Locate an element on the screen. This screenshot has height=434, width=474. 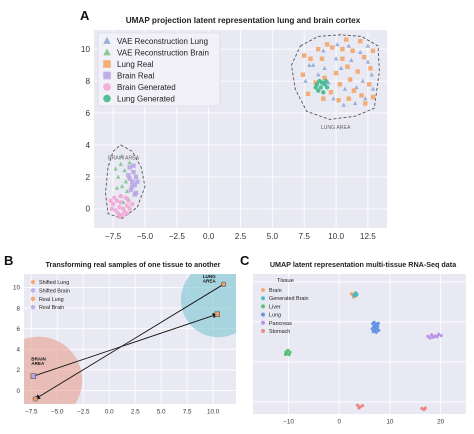
annotation-lung-area: LUNG AREA is located at coordinates (336, 128).